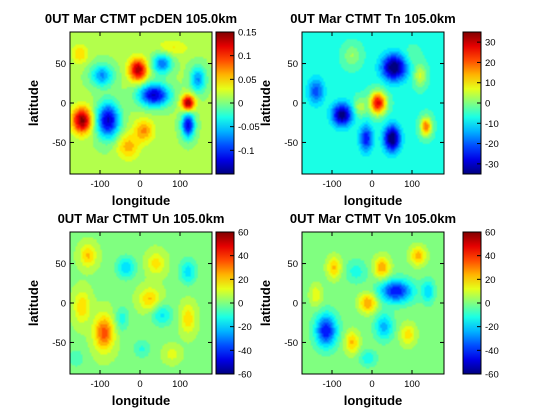 This screenshot has height=420, width=560. I want to click on colorbar-tick-label: 30, so click(490, 43).